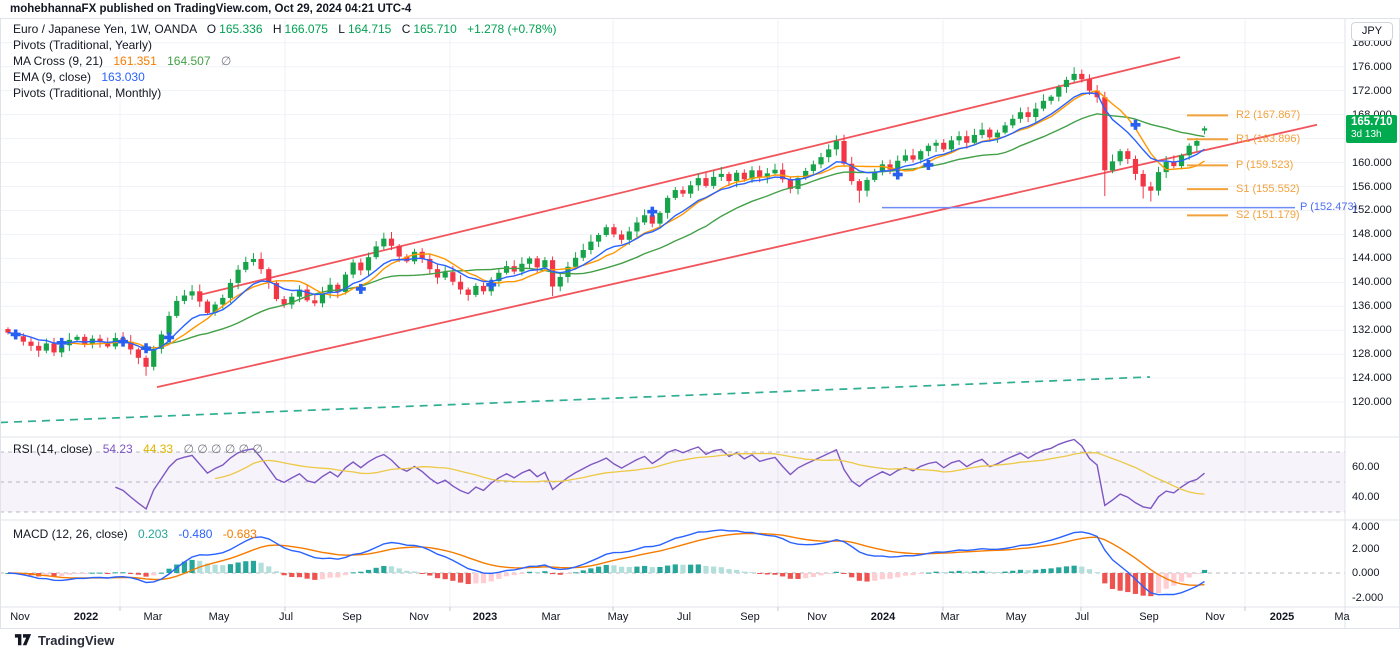 This screenshot has width=1400, height=649. I want to click on ma-cross-row: MA Cross (9, 21) 161.351 164.507 ∅, so click(285, 61).